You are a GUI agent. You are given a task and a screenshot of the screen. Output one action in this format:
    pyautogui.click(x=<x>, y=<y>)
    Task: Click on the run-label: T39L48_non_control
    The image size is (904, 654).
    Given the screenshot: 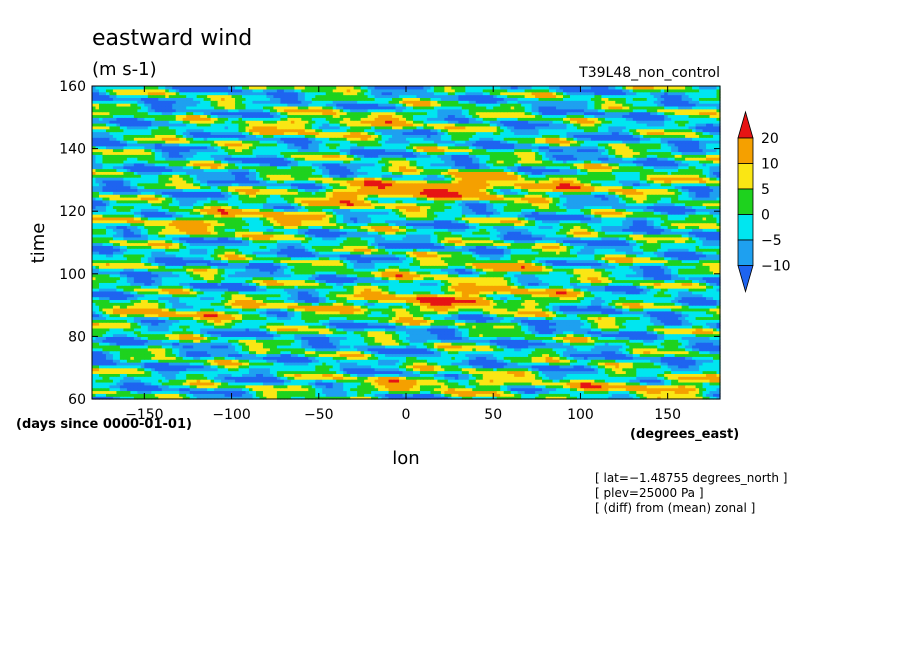 What is the action you would take?
    pyautogui.click(x=649, y=73)
    